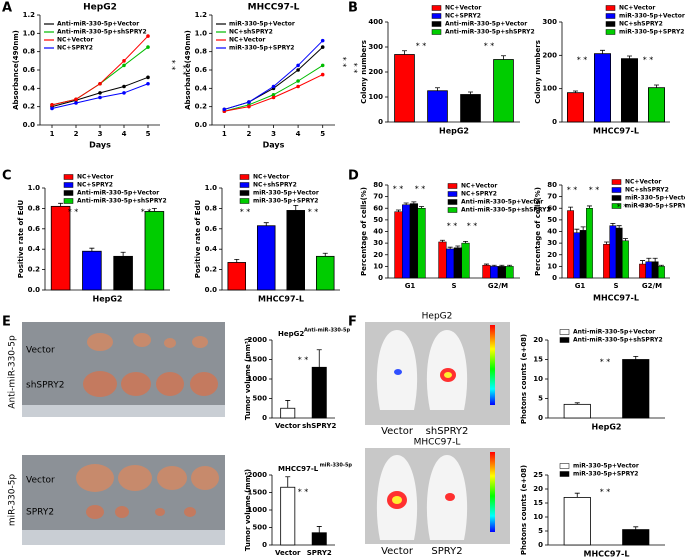  Describe the element at coordinates (13, 500) in the screenshot. I see `group-label: miR-330-5p` at that location.